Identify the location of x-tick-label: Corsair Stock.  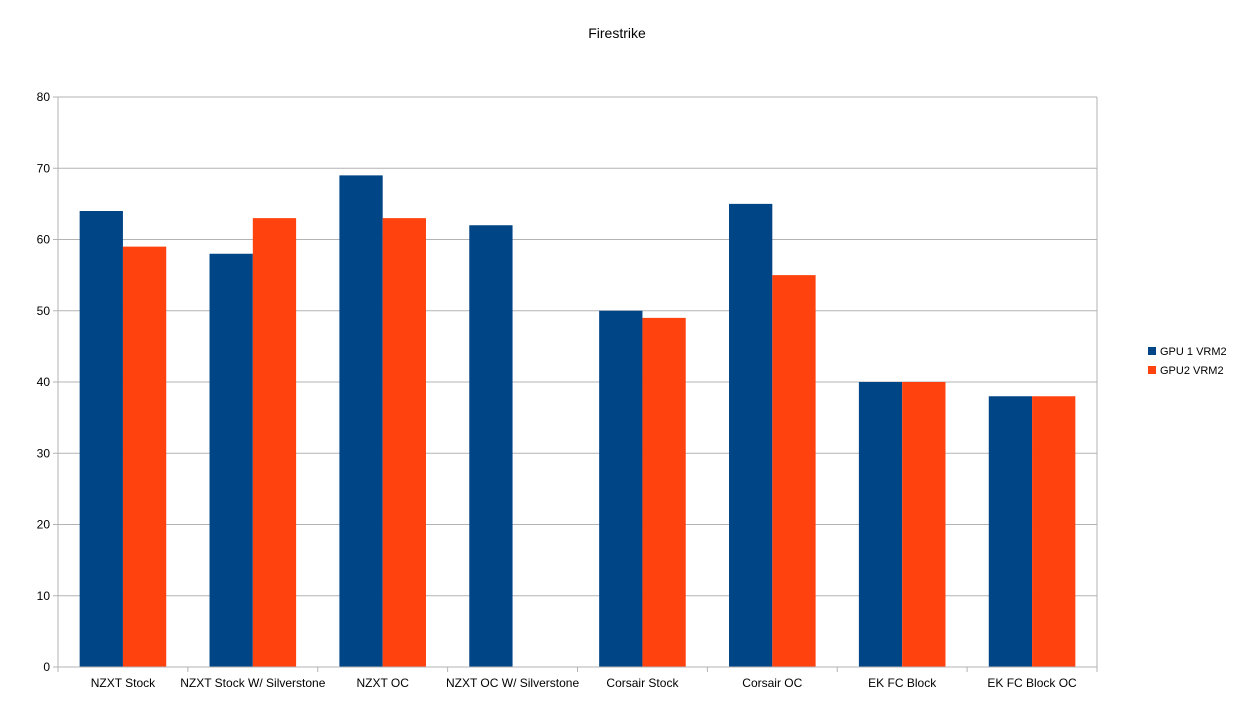
(642, 683).